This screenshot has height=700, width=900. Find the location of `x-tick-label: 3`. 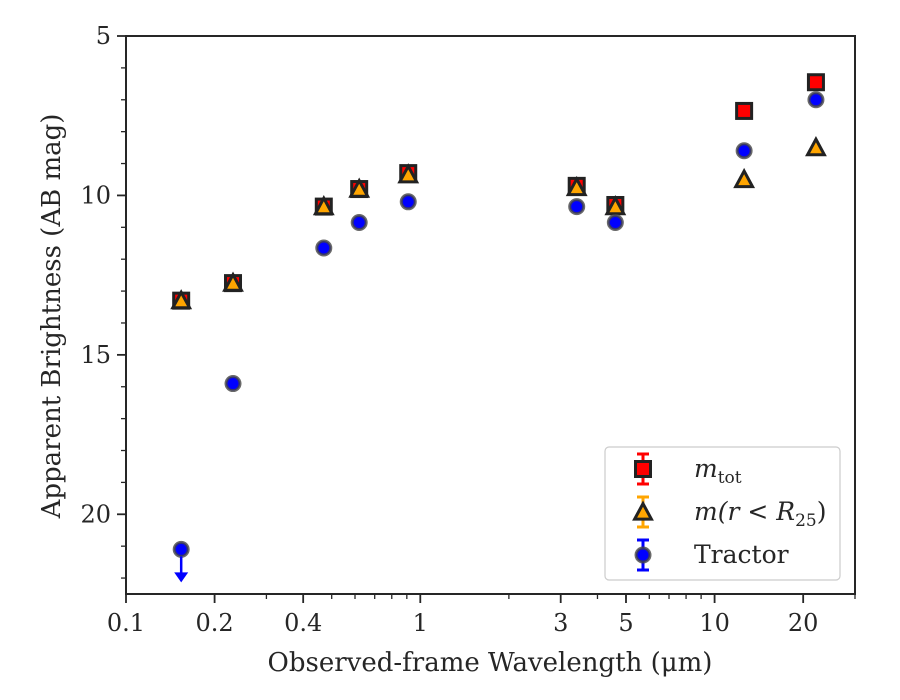

x-tick-label: 3 is located at coordinates (560, 623).